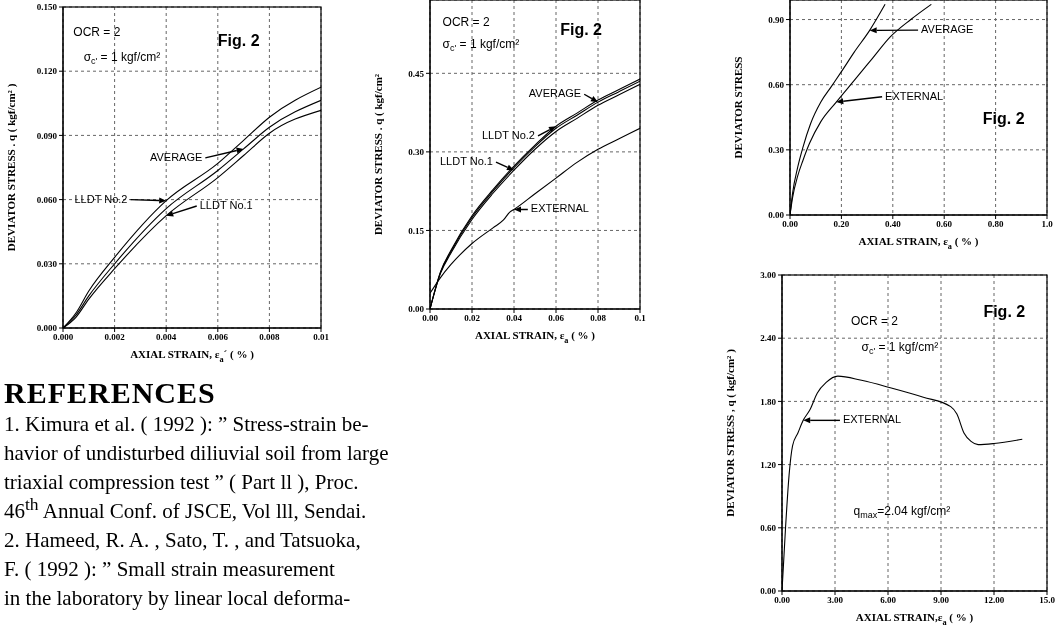 The width and height of the screenshot is (1056, 632). Describe the element at coordinates (47, 7) in the screenshot. I see `y-tick-label: 0.150` at that location.